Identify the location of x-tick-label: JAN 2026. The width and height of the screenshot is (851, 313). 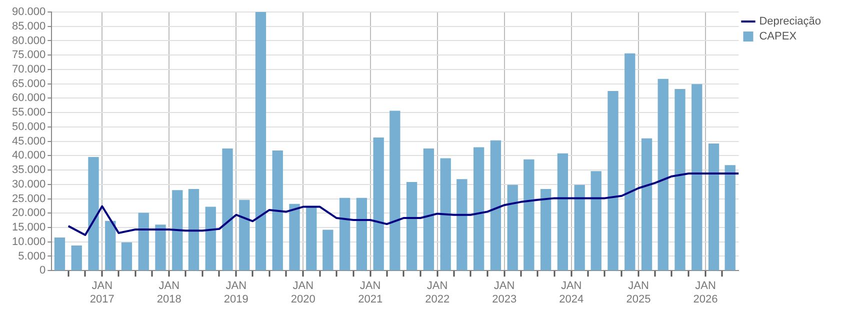
(705, 293).